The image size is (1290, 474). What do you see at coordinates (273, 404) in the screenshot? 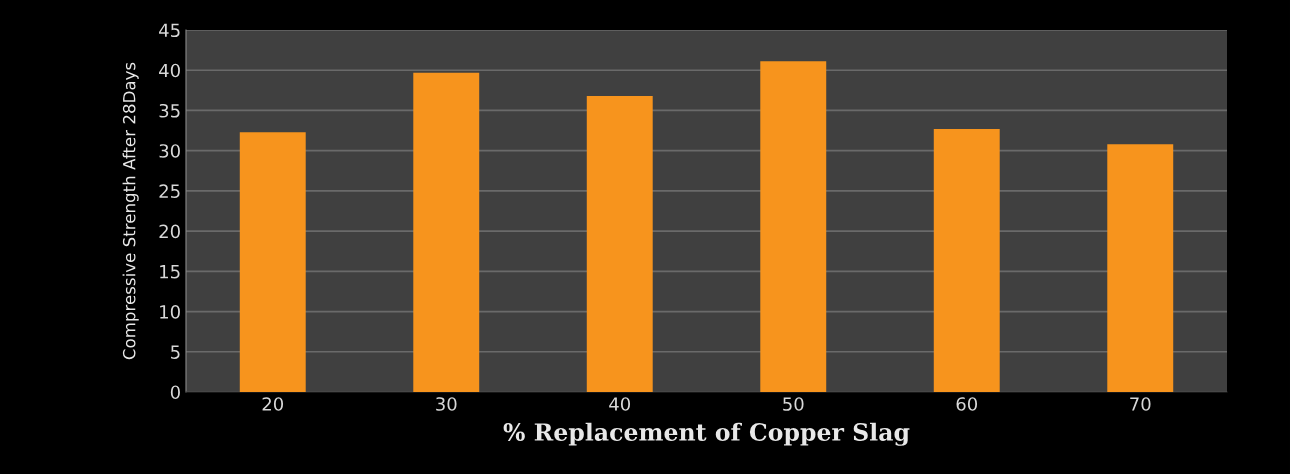
I see `x-tick-label: 20` at bounding box center [273, 404].